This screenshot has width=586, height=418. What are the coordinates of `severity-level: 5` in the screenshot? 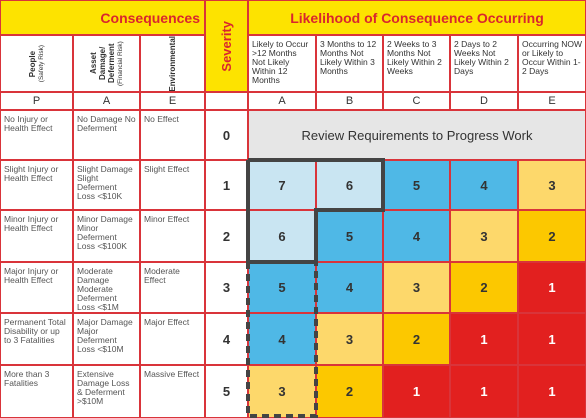 It's located at (226, 391).